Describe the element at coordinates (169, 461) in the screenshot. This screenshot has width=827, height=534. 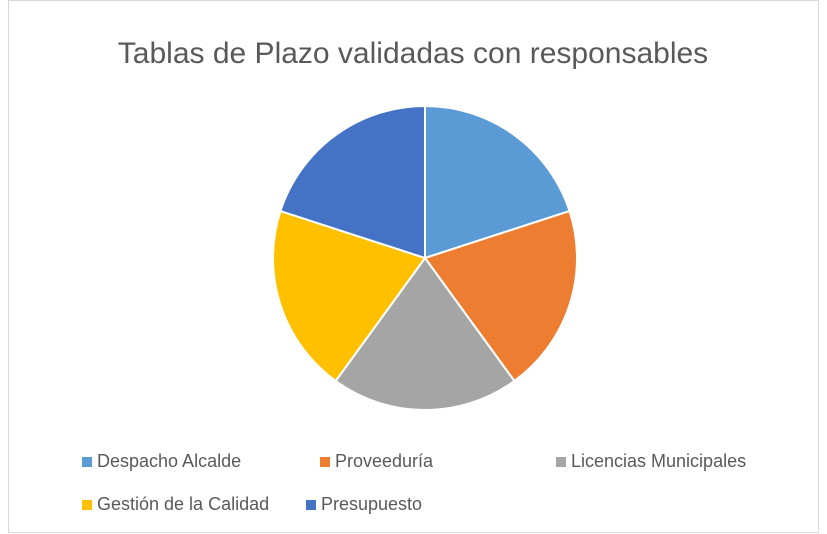
I see `legend-label: Despacho Alcalde` at that location.